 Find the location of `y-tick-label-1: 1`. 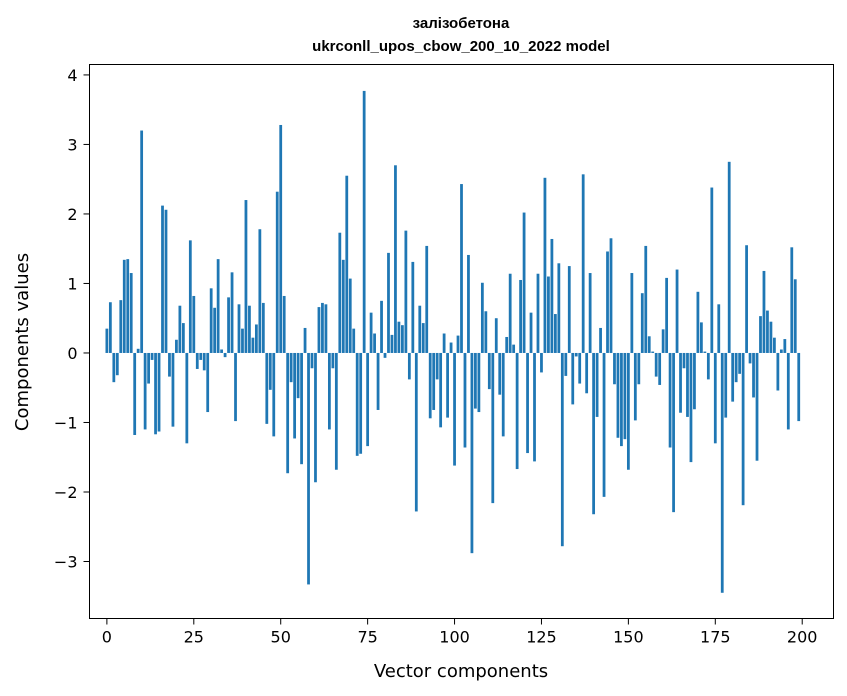

y-tick-label-1: 1 is located at coordinates (72, 283).